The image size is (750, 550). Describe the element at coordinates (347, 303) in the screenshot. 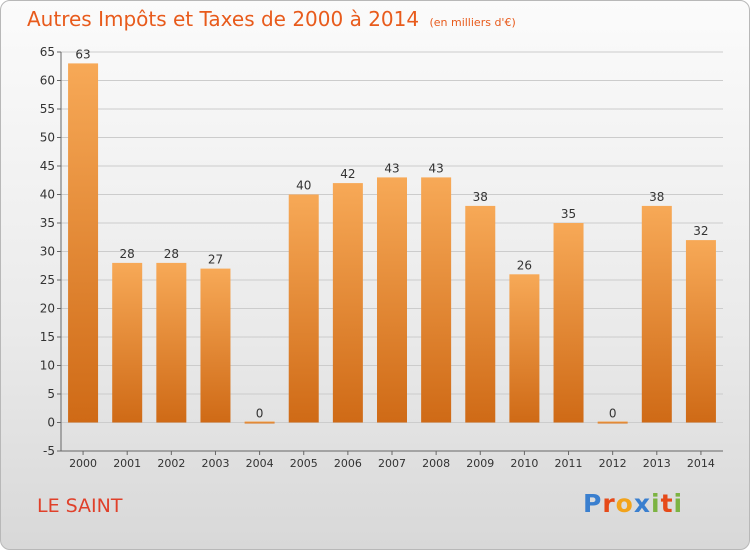

I see `bar-2006` at that location.